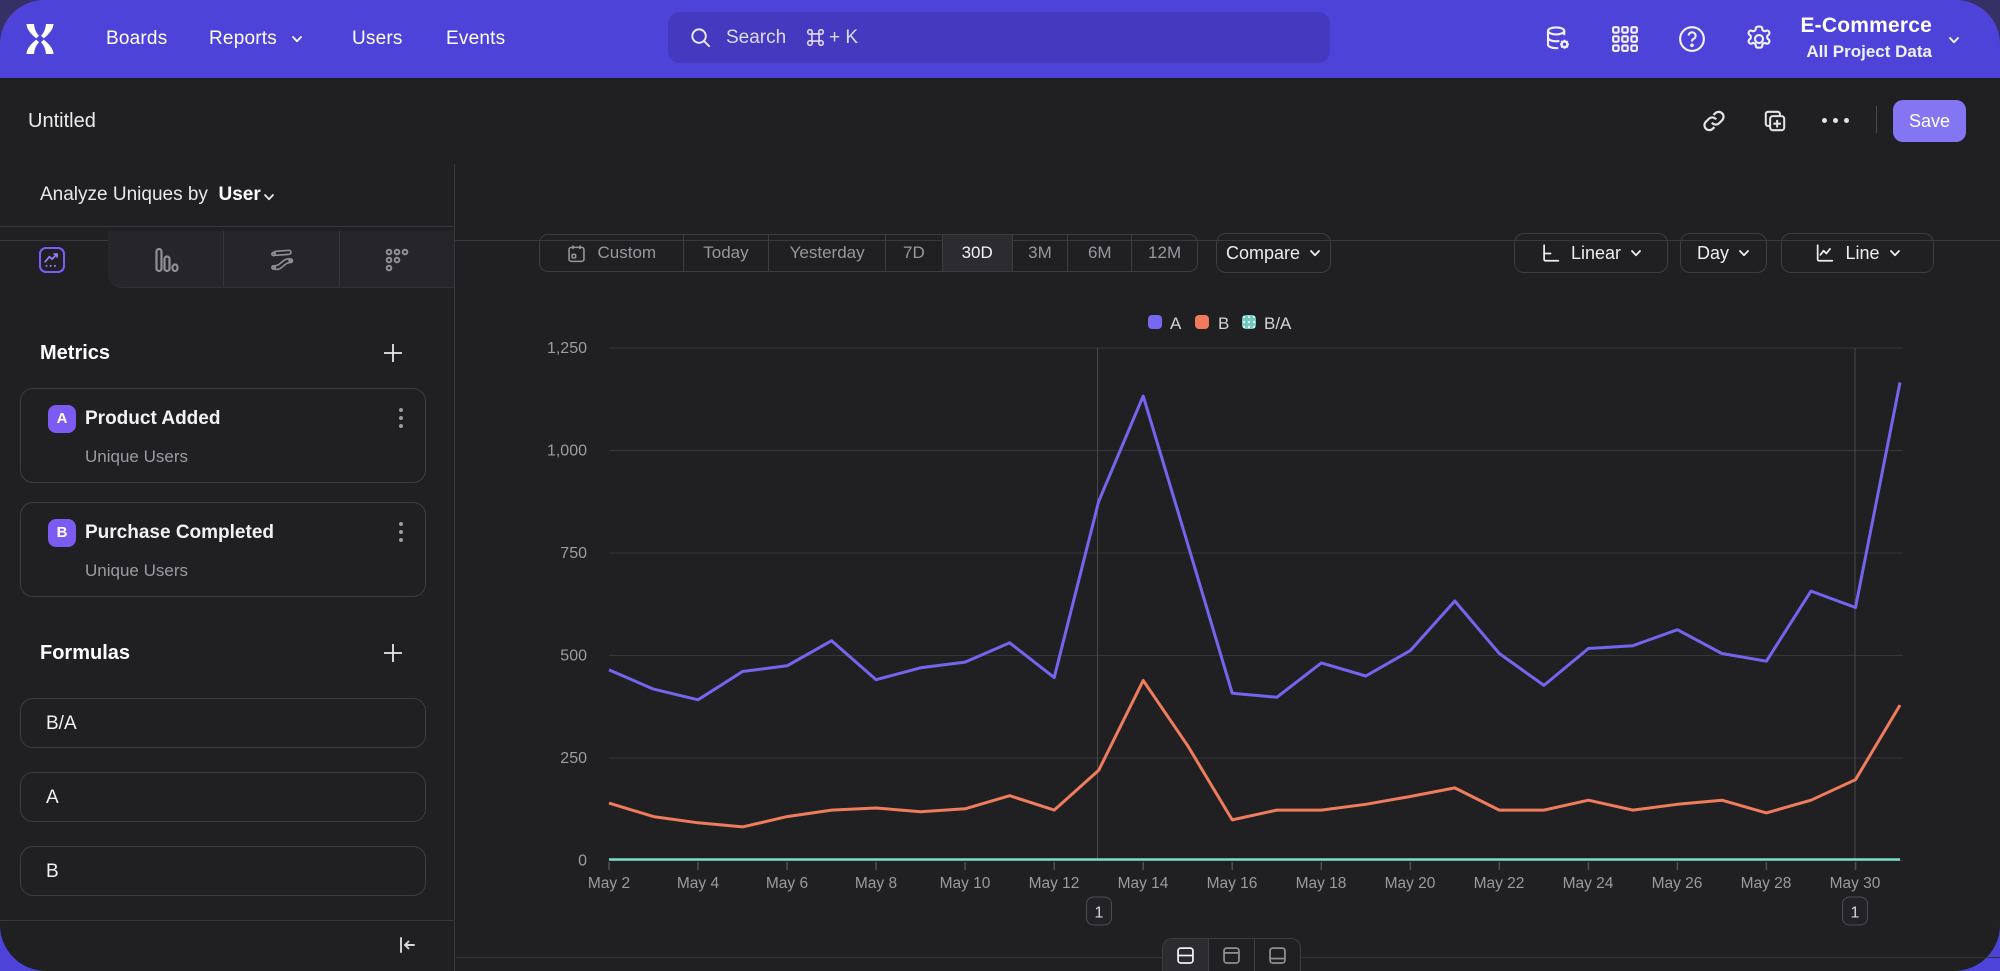  I want to click on svg-text: May 2, so click(609, 883).